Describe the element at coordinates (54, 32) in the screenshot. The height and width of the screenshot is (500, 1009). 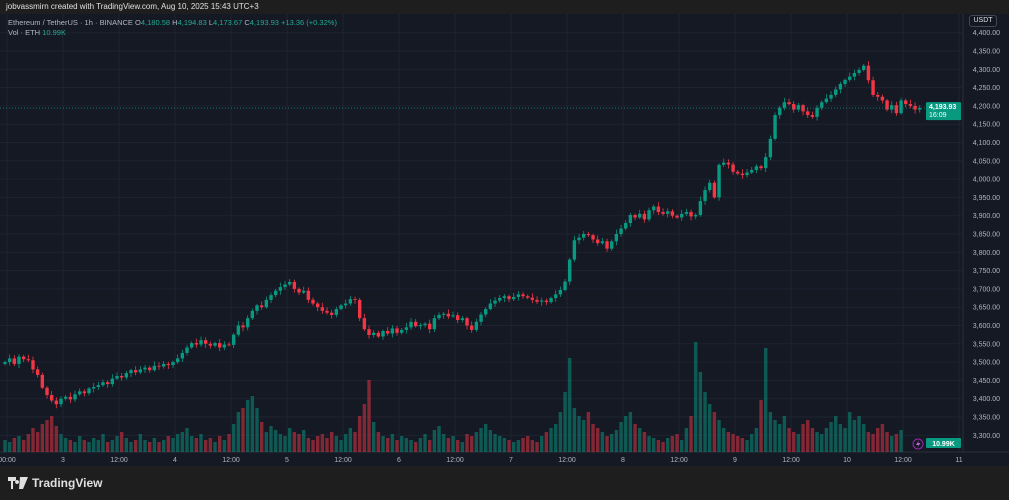
I see `volume-value: 10.99K` at that location.